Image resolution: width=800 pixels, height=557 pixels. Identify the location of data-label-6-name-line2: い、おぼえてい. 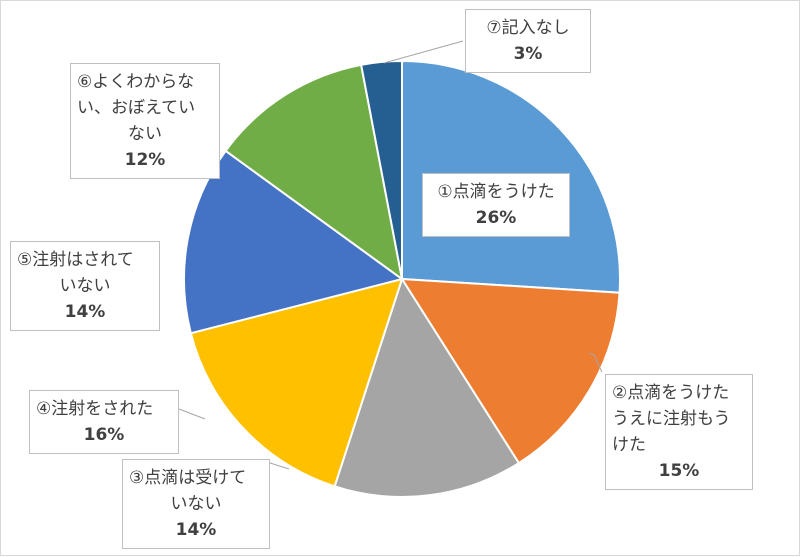
(136, 108).